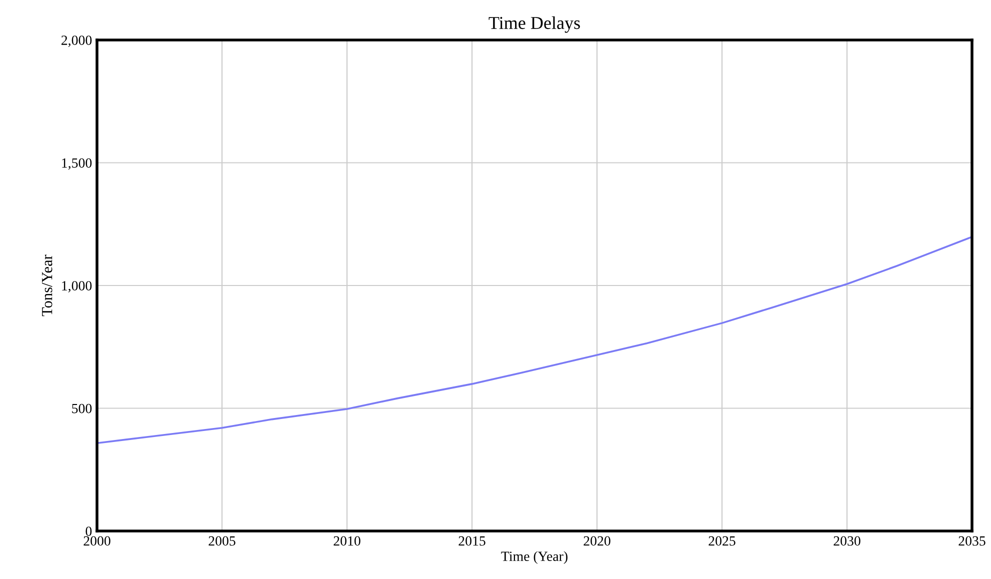  I want to click on y-tick-label: 1,500, so click(77, 164).